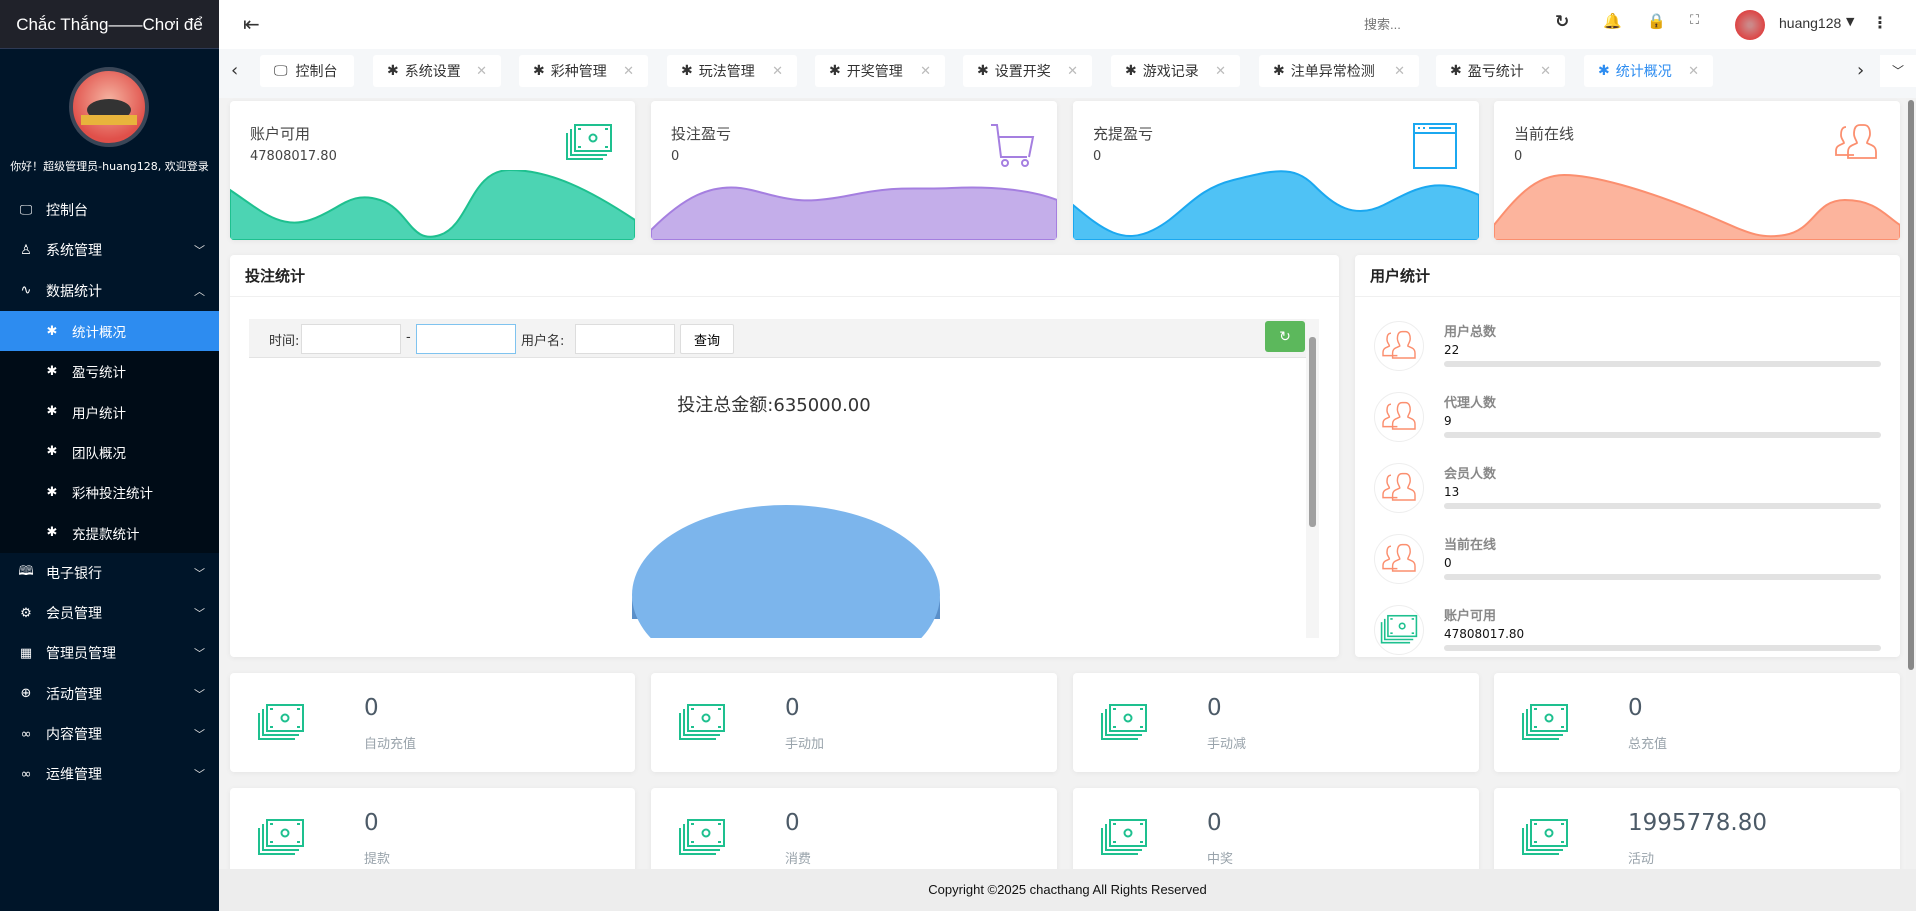 Image resolution: width=1916 pixels, height=911 pixels. What do you see at coordinates (109, 774) in the screenshot?
I see `sidebar-item-ops: ∞ 运维管理 ﹀` at bounding box center [109, 774].